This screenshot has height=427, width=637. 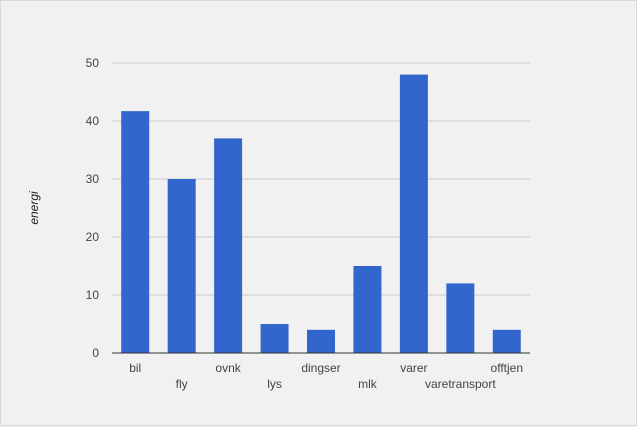 What do you see at coordinates (321, 341) in the screenshot?
I see `bar-dingser` at bounding box center [321, 341].